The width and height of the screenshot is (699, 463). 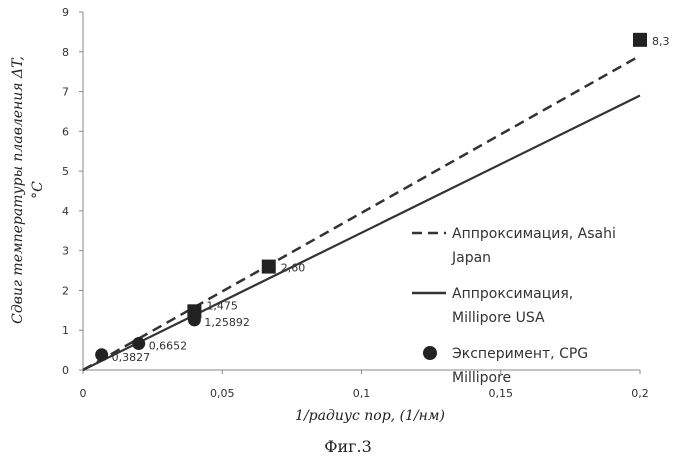 What do you see at coordinates (364, 385) in the screenshot?
I see `x-axis-ticks: 0 0,05 0,1 0,15 0,2` at bounding box center [364, 385].